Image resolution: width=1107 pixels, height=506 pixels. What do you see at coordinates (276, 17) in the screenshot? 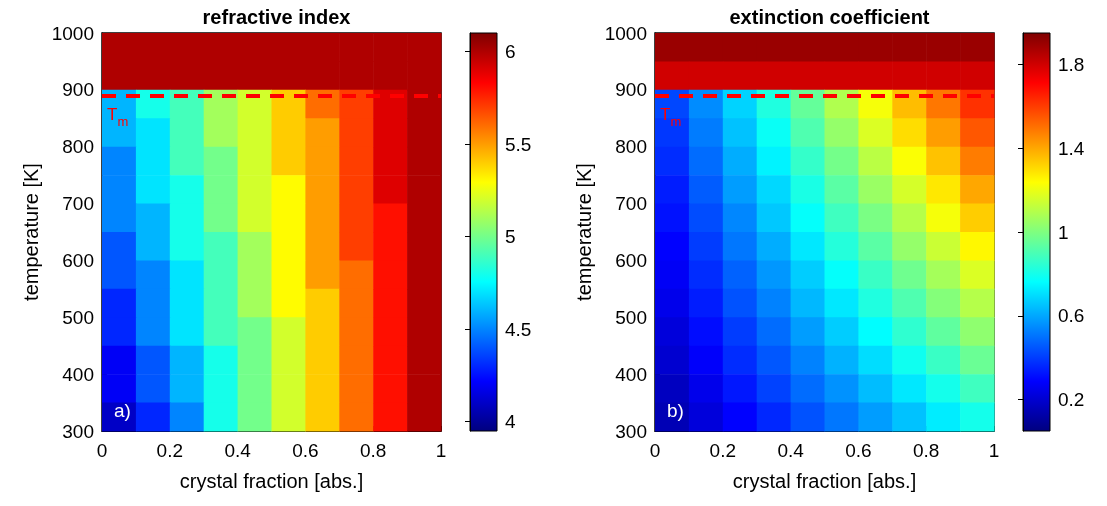
I see `chart-title: refractive index` at bounding box center [276, 17].